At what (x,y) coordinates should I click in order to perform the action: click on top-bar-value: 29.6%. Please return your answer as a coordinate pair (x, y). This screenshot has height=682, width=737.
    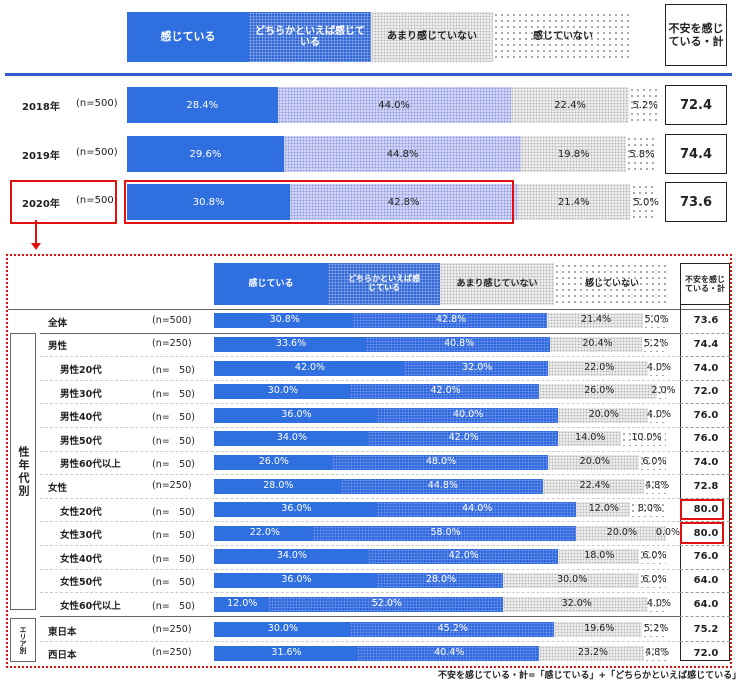
    Looking at the image, I should click on (205, 154).